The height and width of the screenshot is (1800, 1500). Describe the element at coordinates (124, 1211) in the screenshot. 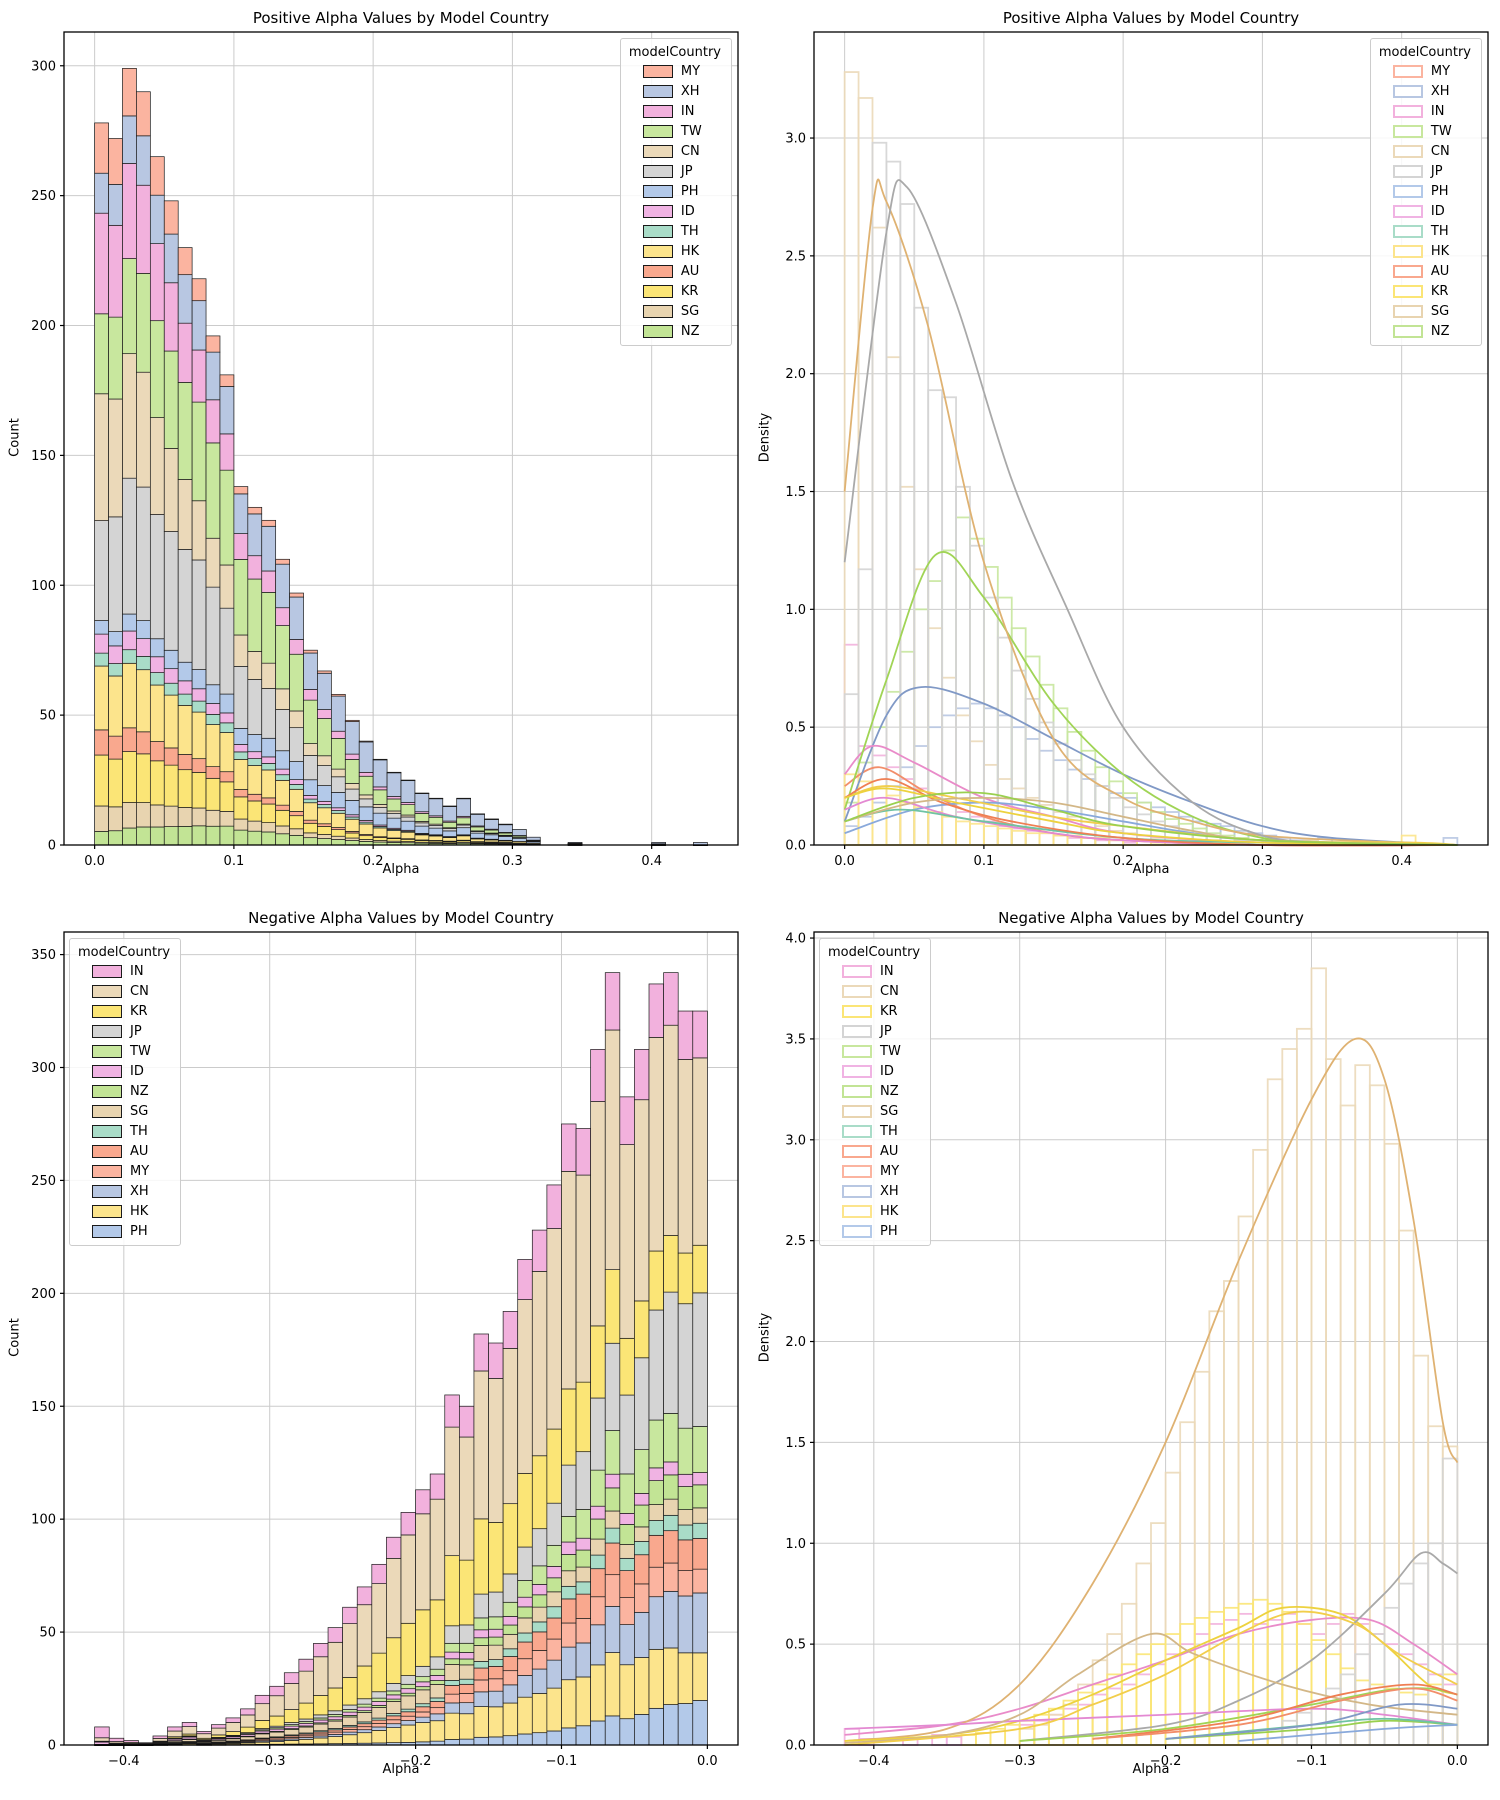

I see `legend-item-HK: HK` at that location.